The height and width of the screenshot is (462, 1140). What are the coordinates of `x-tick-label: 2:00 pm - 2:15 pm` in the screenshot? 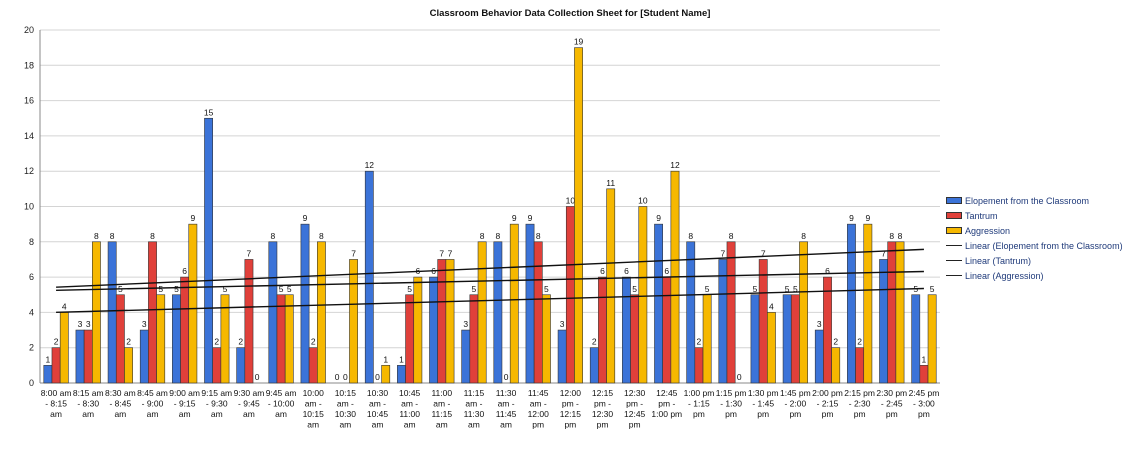 It's located at (827, 403).